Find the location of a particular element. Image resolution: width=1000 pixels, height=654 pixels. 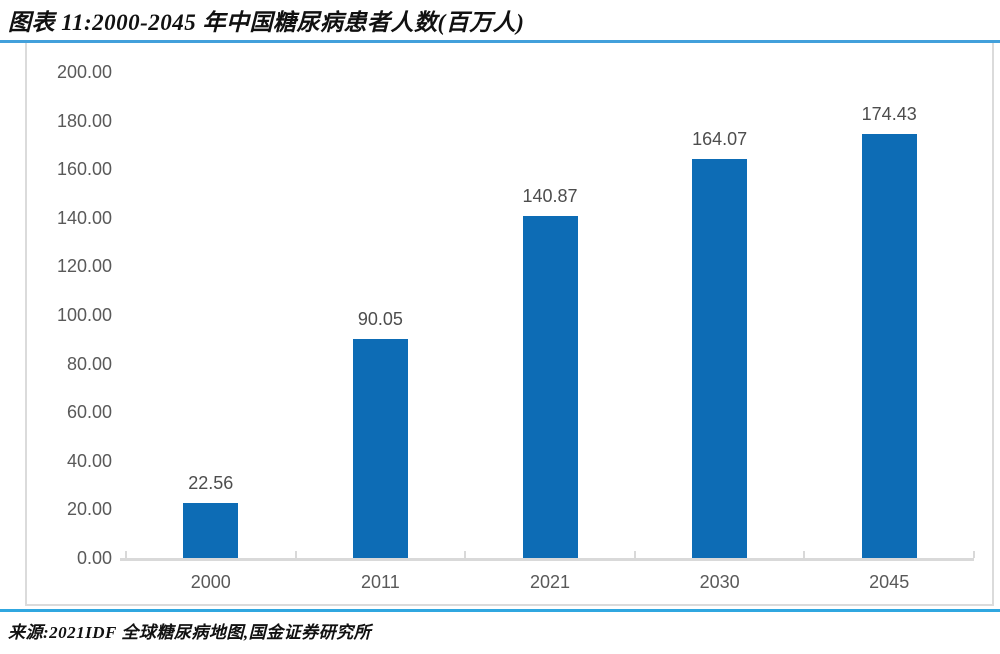

y-axis-tick-label: 120.00 is located at coordinates (84, 266).